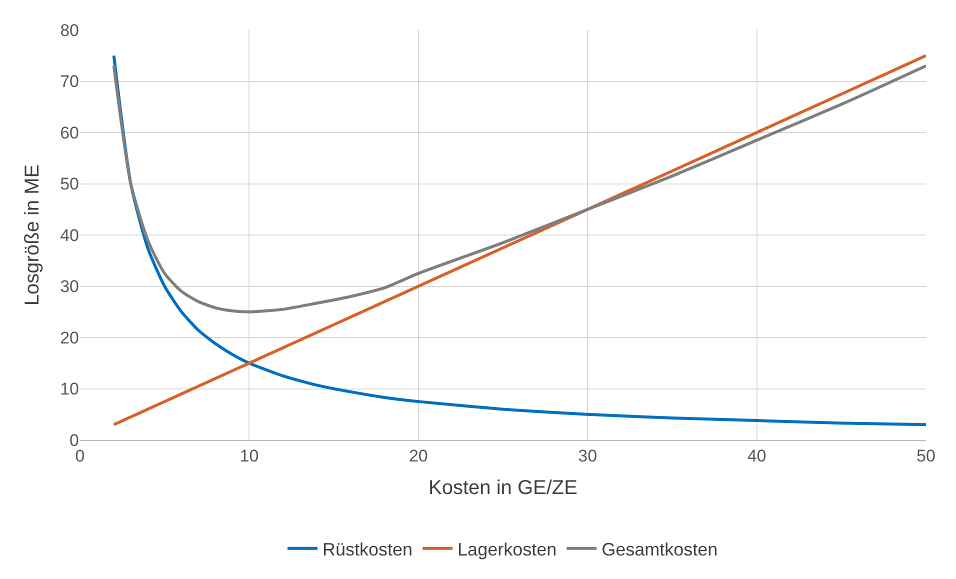  I want to click on y-tick-label: 20, so click(69, 338).